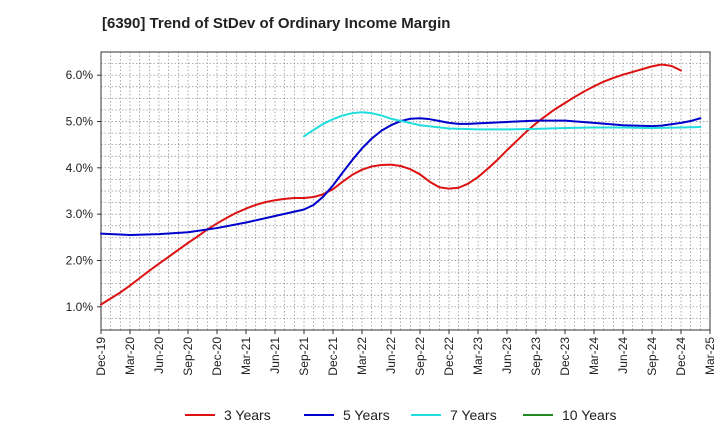 The height and width of the screenshot is (440, 720). What do you see at coordinates (449, 356) in the screenshot?
I see `x-tick-label: Dec-22` at bounding box center [449, 356].